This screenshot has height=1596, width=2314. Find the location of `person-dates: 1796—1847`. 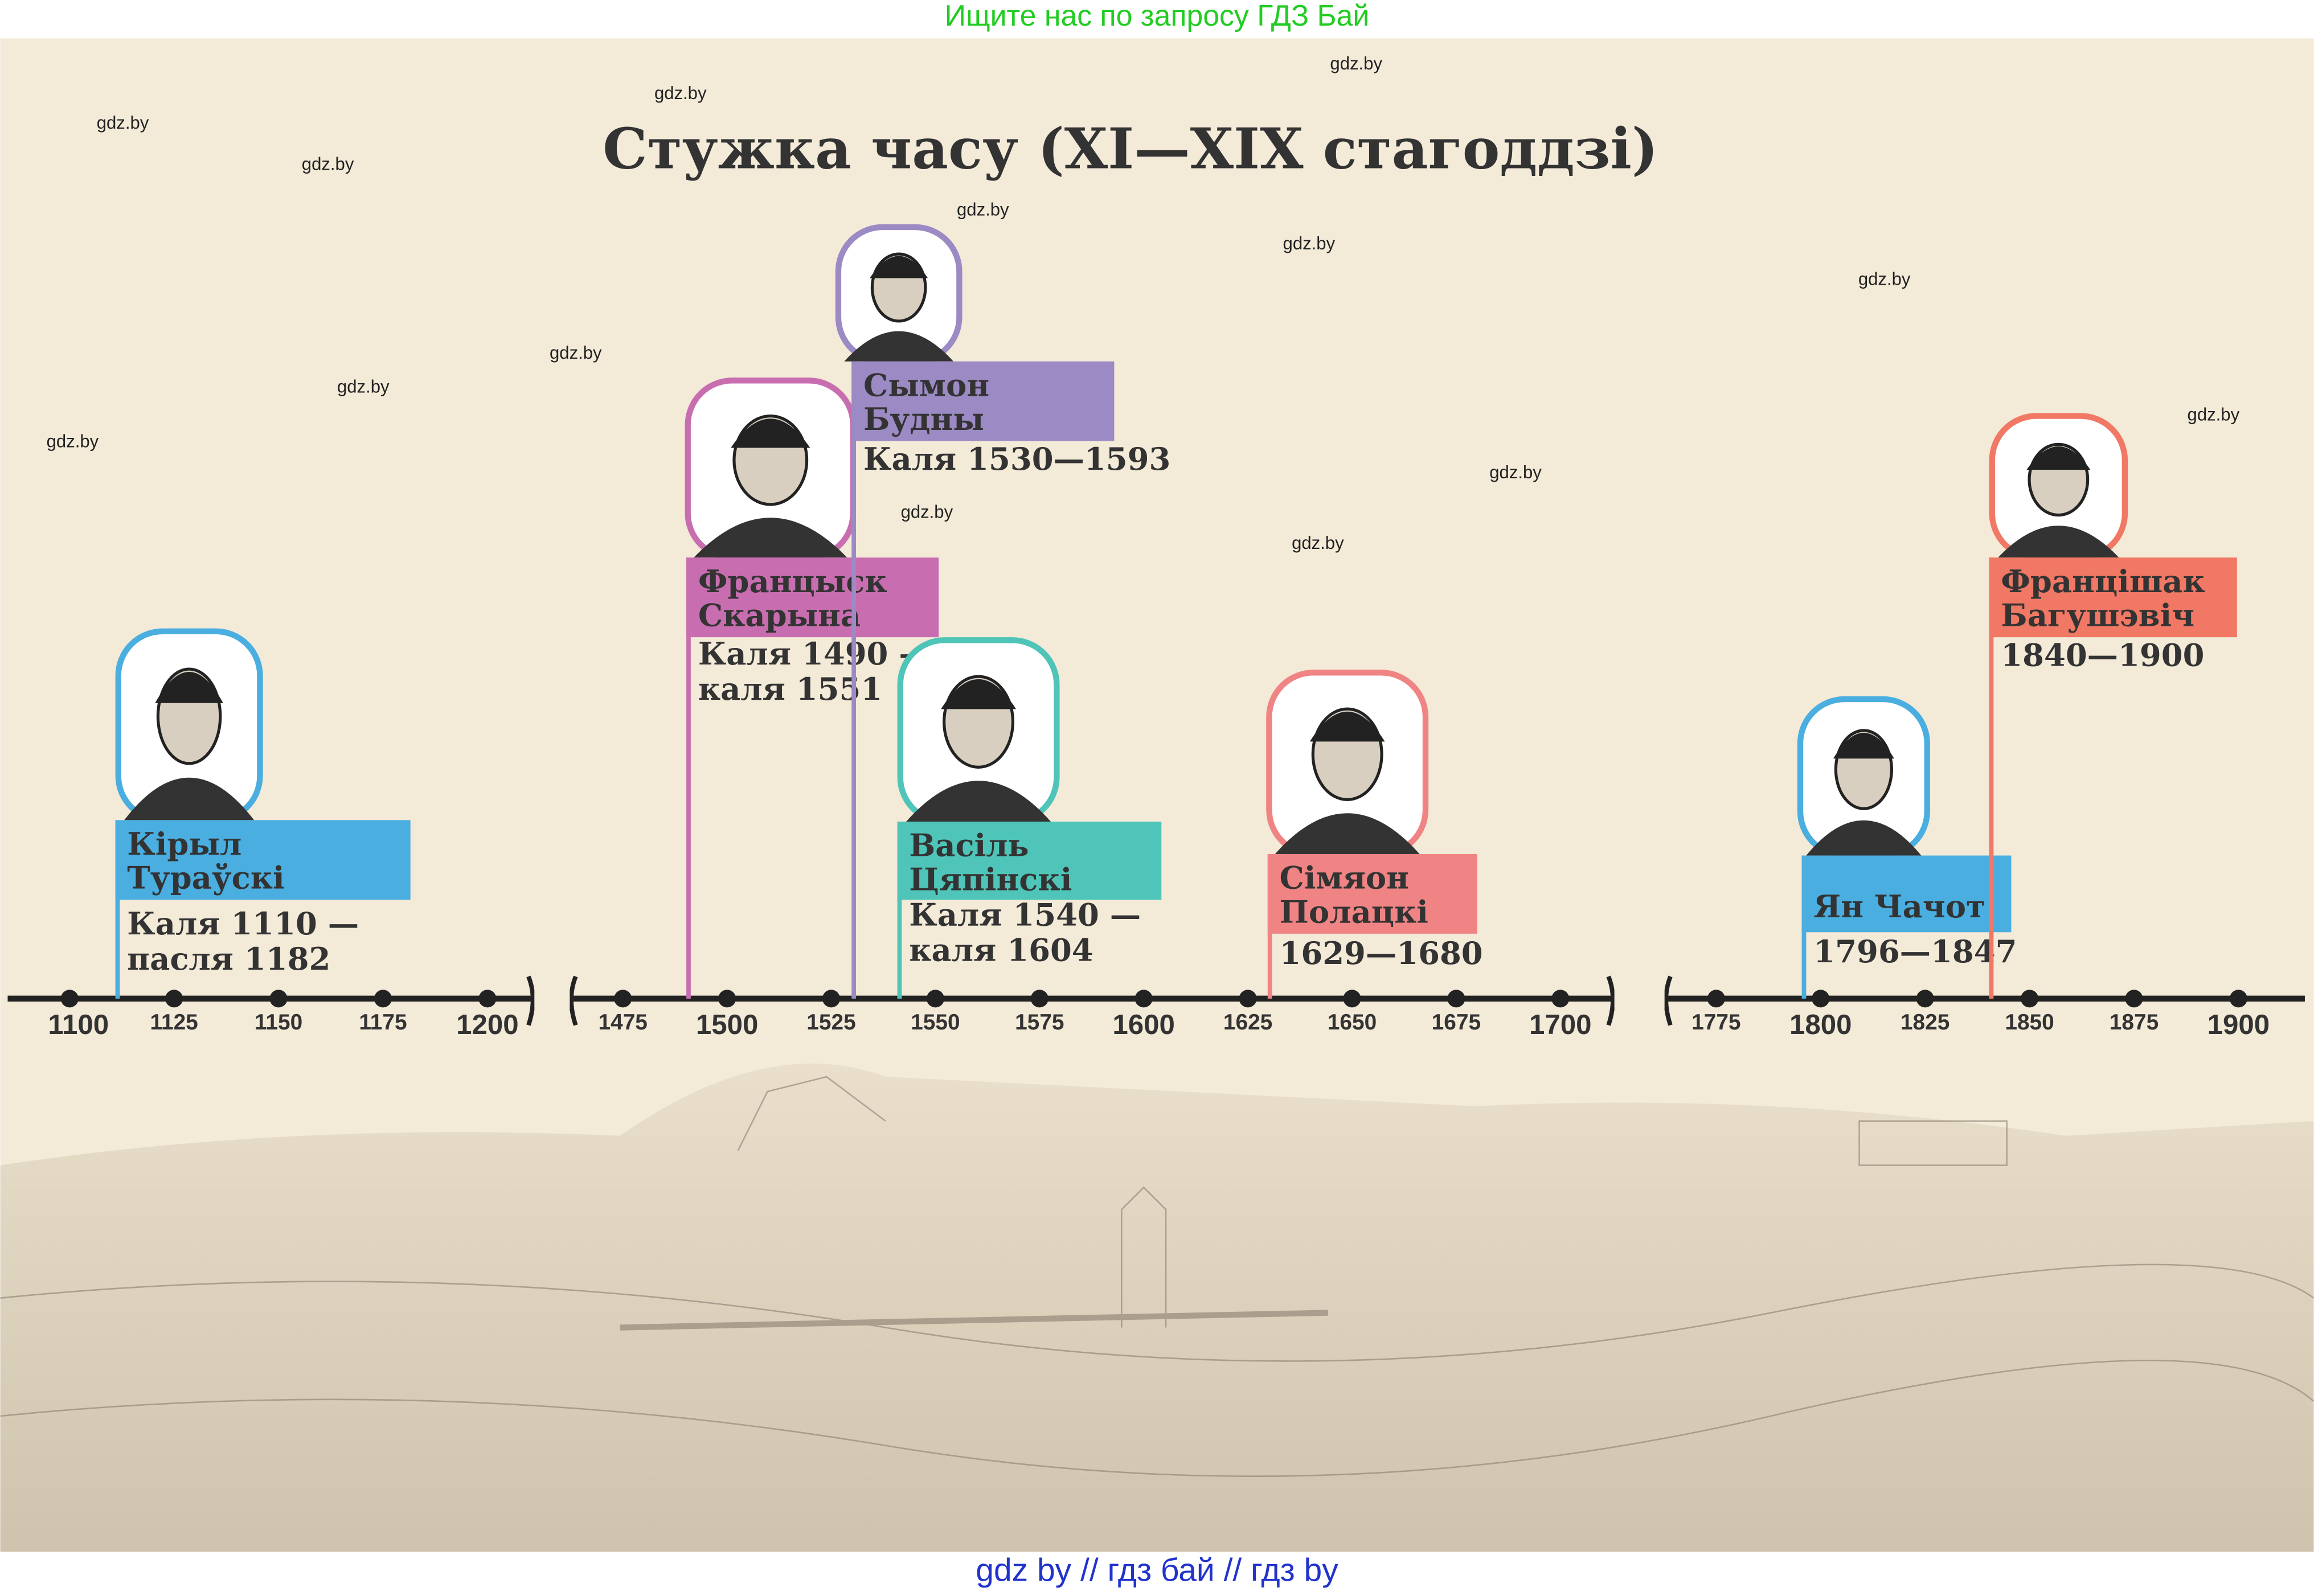

person-dates: 1796—1847 is located at coordinates (1915, 952).